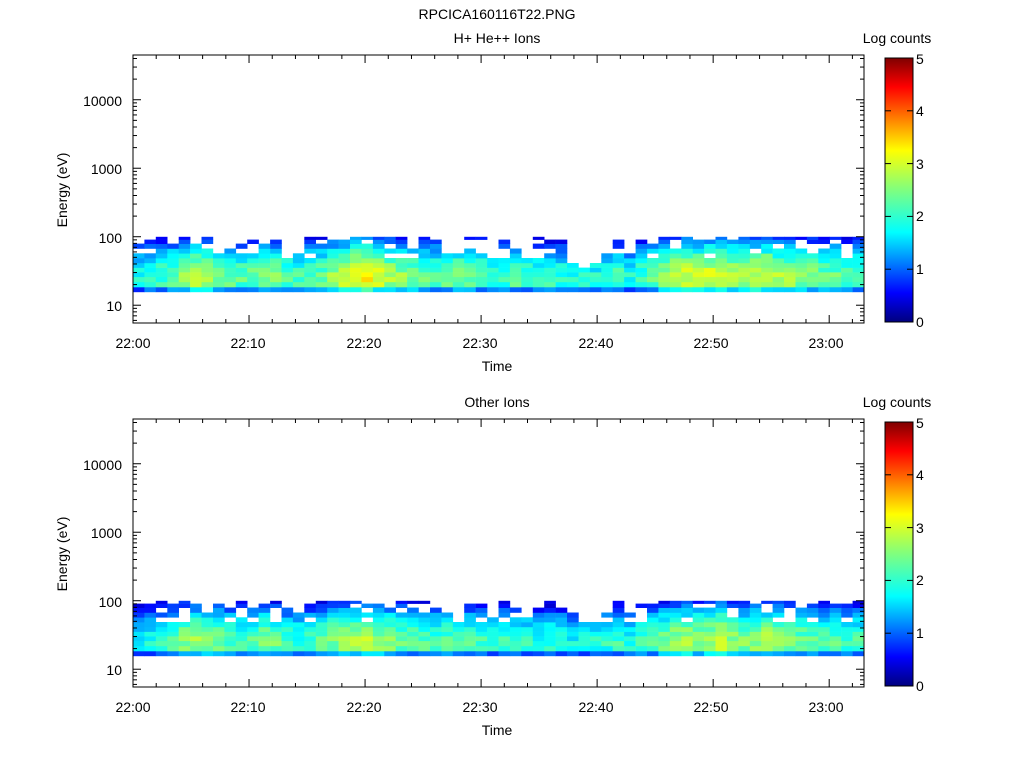 This screenshot has width=1024, height=768. I want to click on x-tick-label-2300: 23:00, so click(825, 707).